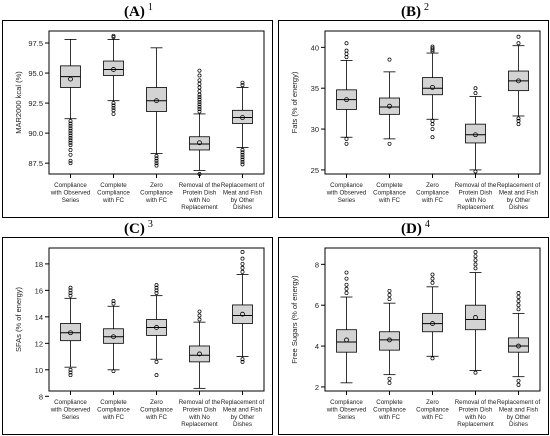  What do you see at coordinates (315, 47) in the screenshot?
I see `y-tick-label: 40` at bounding box center [315, 47].